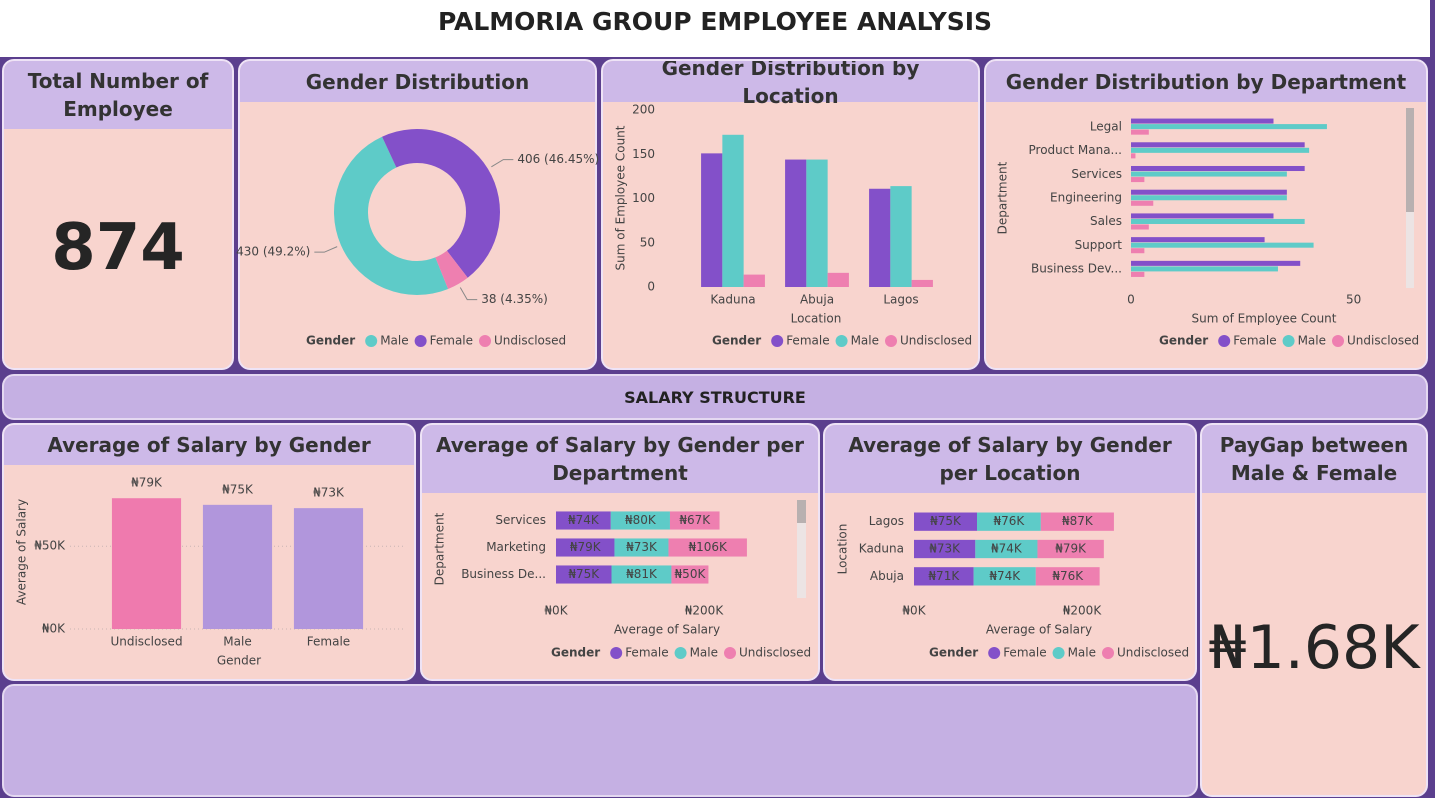  What do you see at coordinates (1314, 459) in the screenshot?
I see `kpi-title: PayGap between Male & Female` at bounding box center [1314, 459].